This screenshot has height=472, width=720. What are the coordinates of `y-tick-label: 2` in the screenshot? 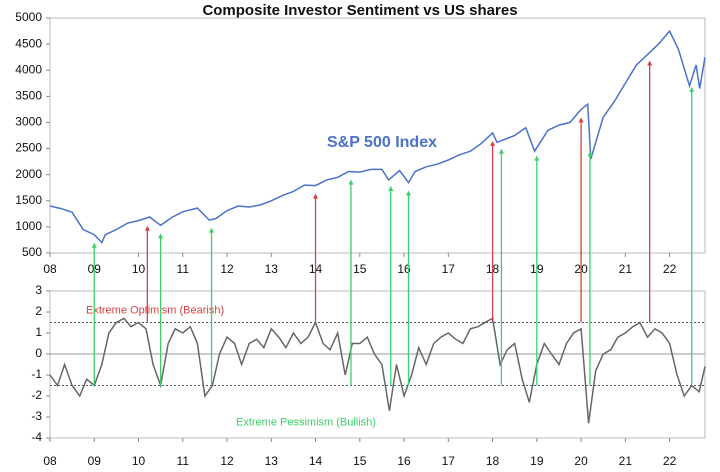 It's located at (38, 311).